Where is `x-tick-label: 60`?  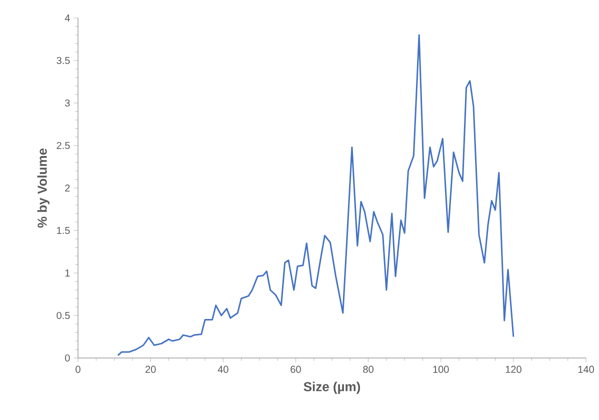
x-tick-label: 60 is located at coordinates (295, 369).